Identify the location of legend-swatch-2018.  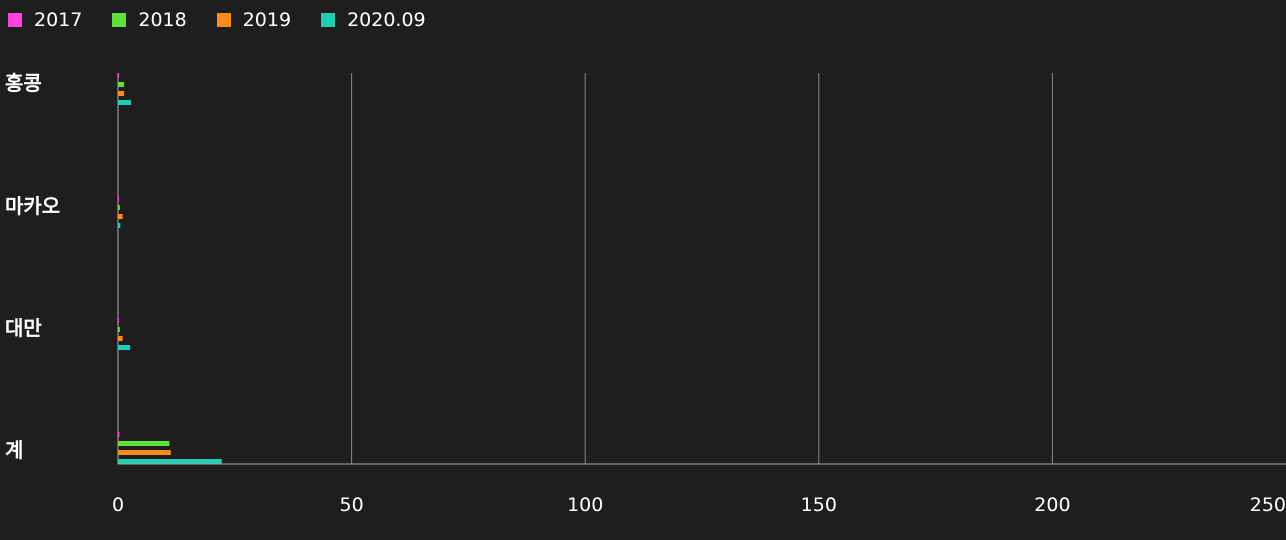
(119, 20).